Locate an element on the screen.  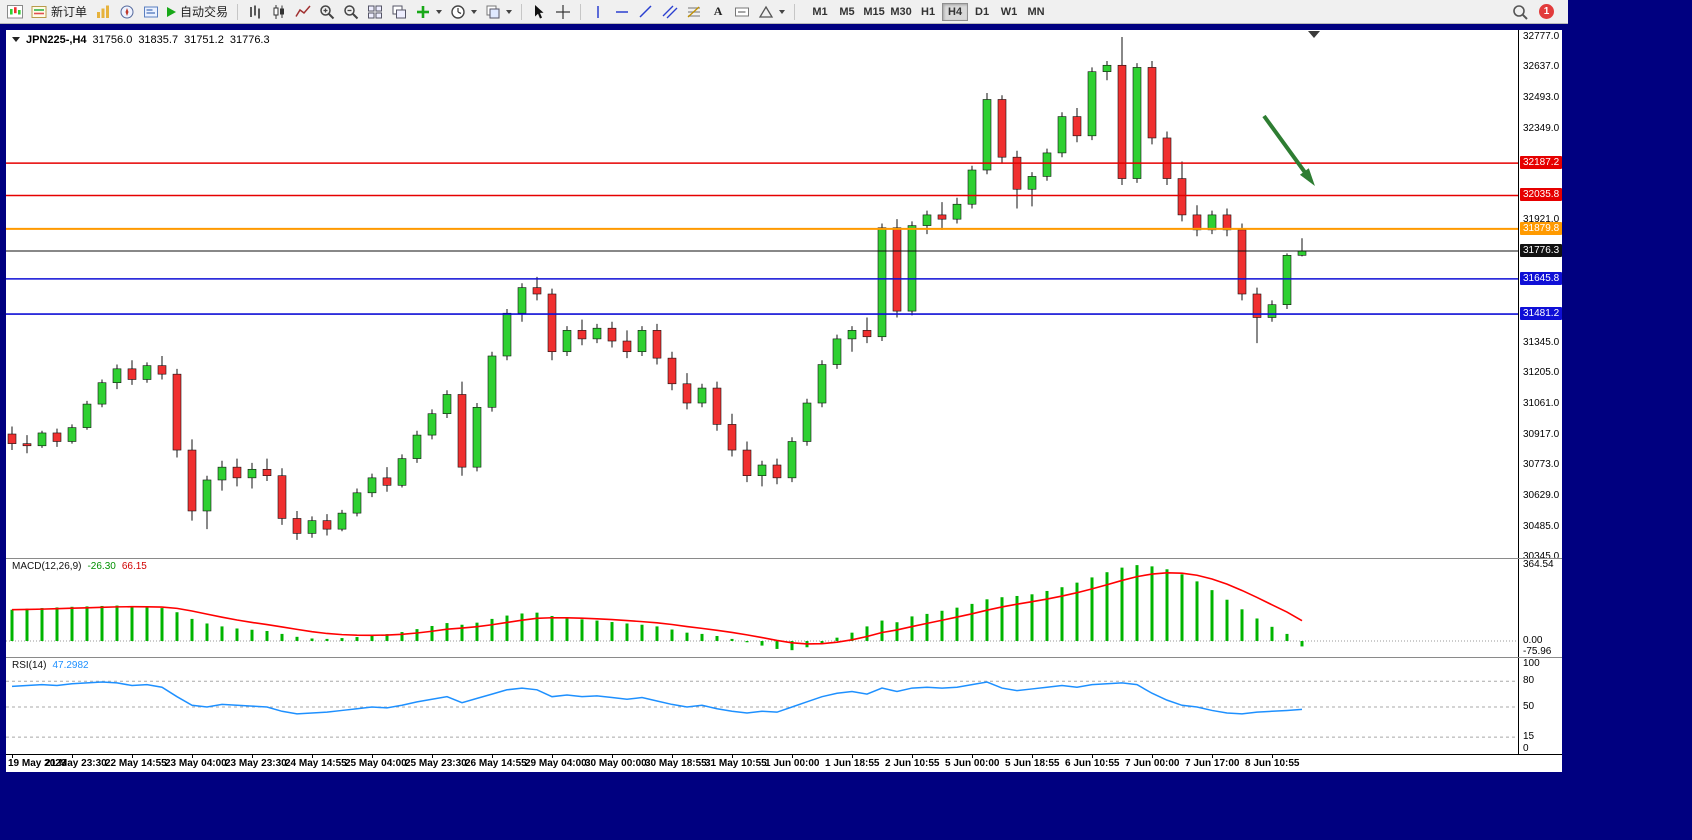
terminal-button is located at coordinates (151, 12).